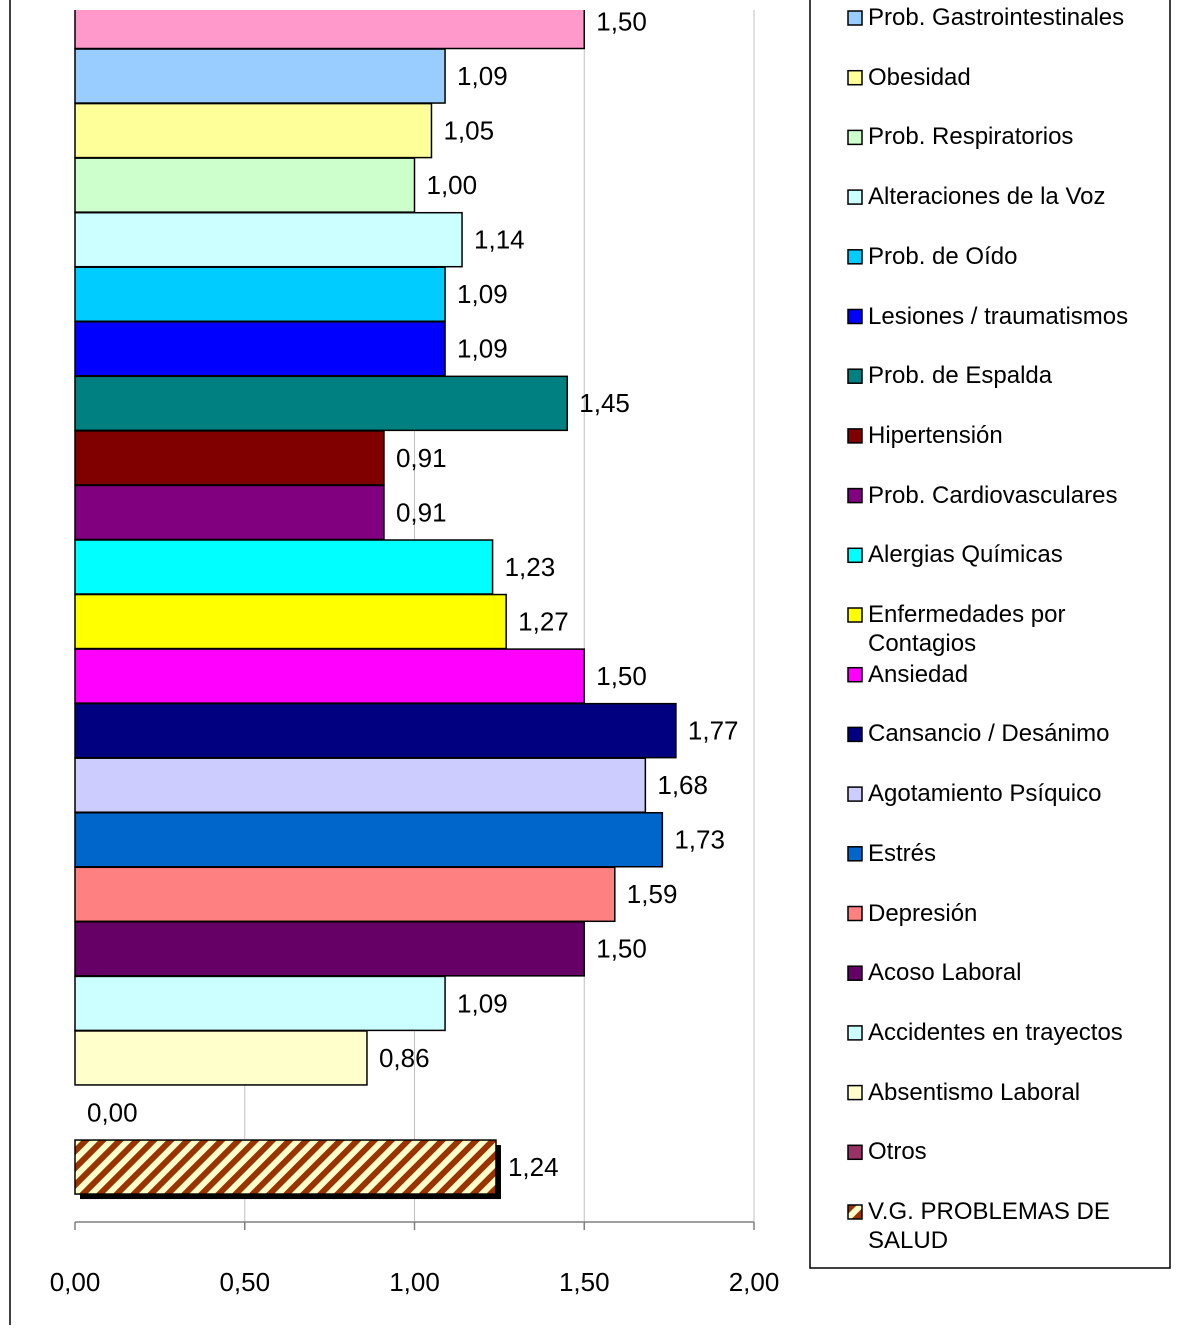 The height and width of the screenshot is (1333, 1192). What do you see at coordinates (945, 973) in the screenshot?
I see `legend-label: Acoso Laboral` at bounding box center [945, 973].